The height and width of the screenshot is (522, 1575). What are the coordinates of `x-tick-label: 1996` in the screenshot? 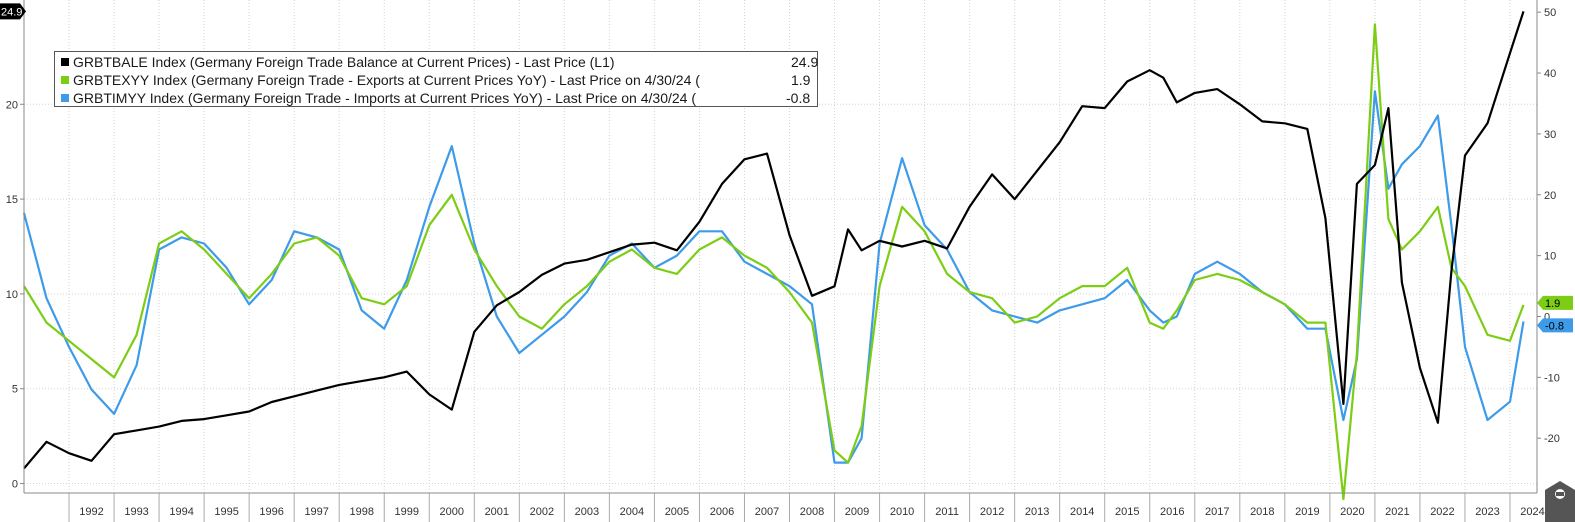 It's located at (271, 512).